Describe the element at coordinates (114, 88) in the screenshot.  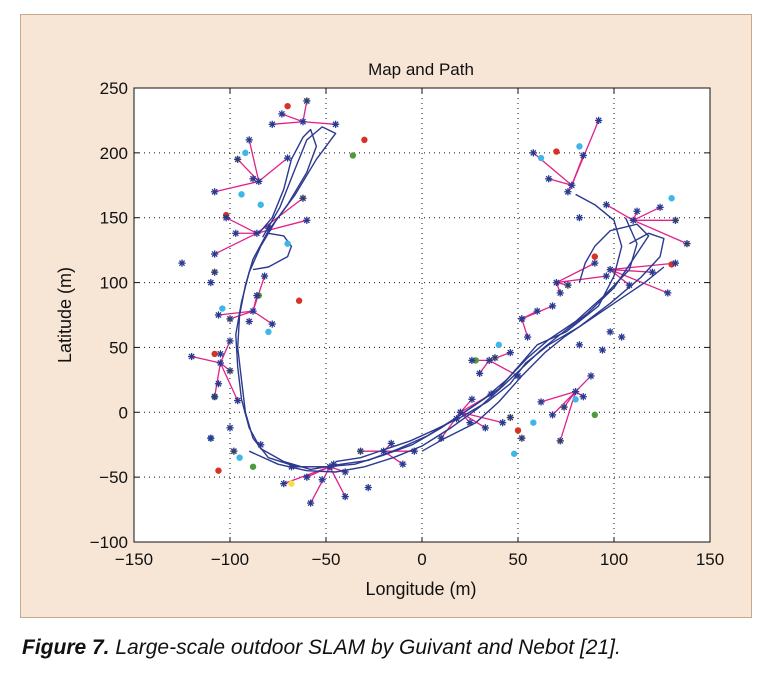
I see `y-tick-label: 250` at that location.